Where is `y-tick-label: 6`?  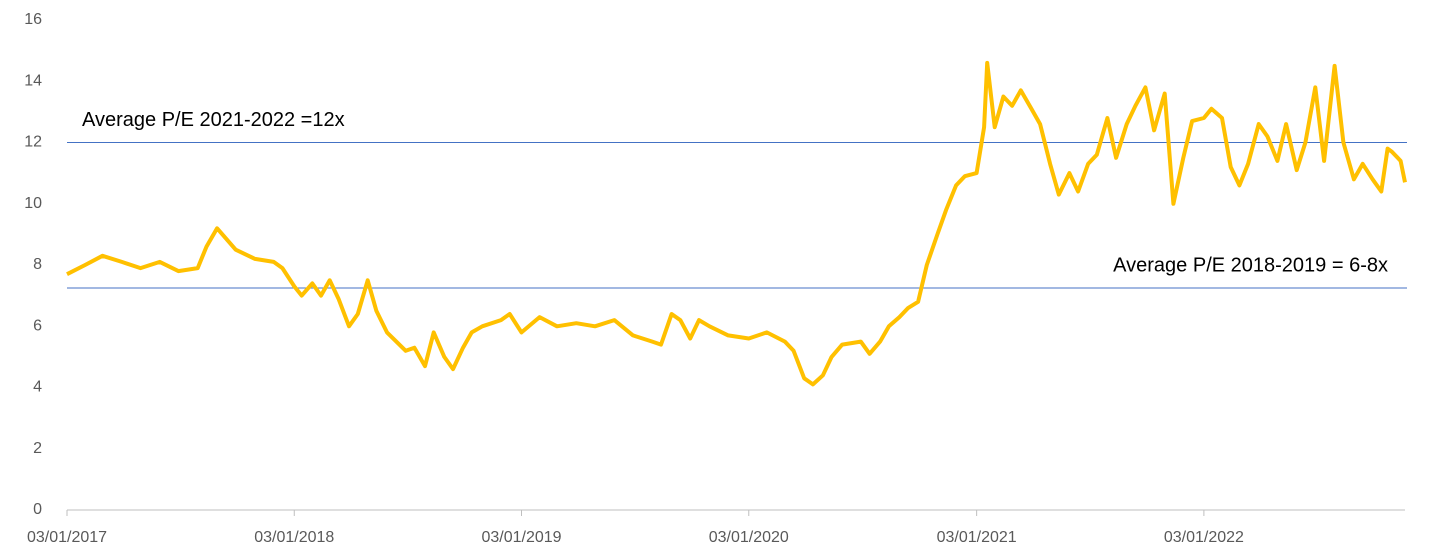 y-tick-label: 6 is located at coordinates (37, 325).